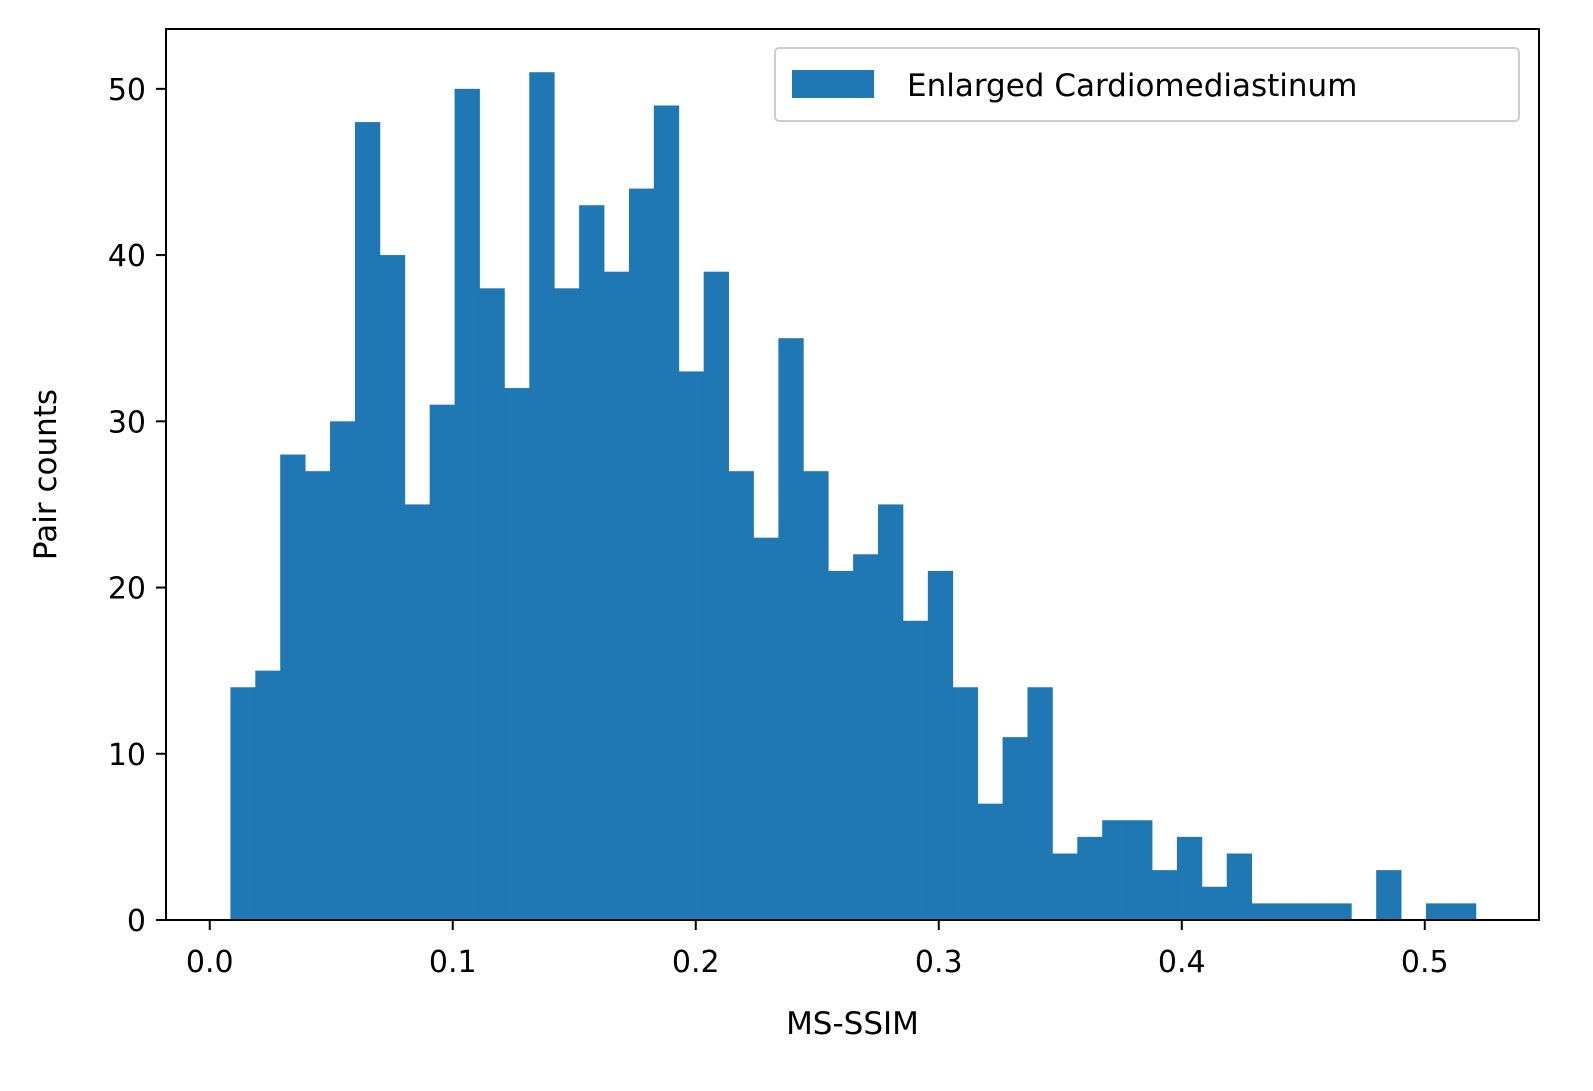 The width and height of the screenshot is (1593, 1091). I want to click on x-tick-label: 0.5, so click(1425, 962).